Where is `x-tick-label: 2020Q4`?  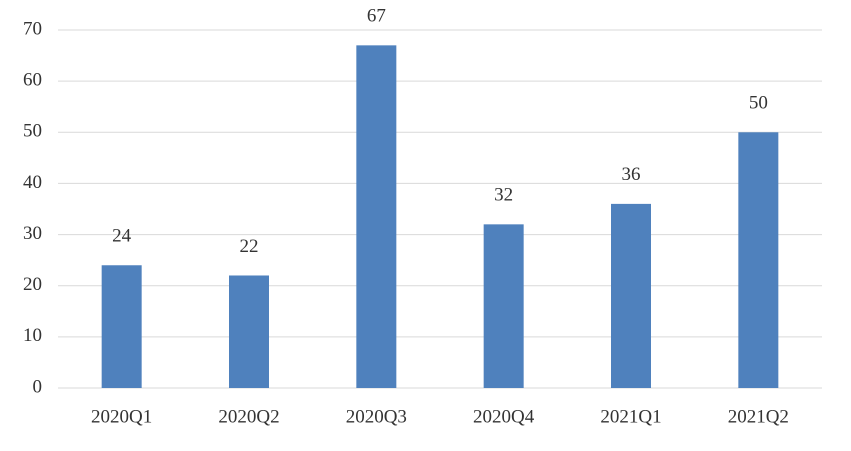
x-tick-label: 2020Q4 is located at coordinates (504, 416).